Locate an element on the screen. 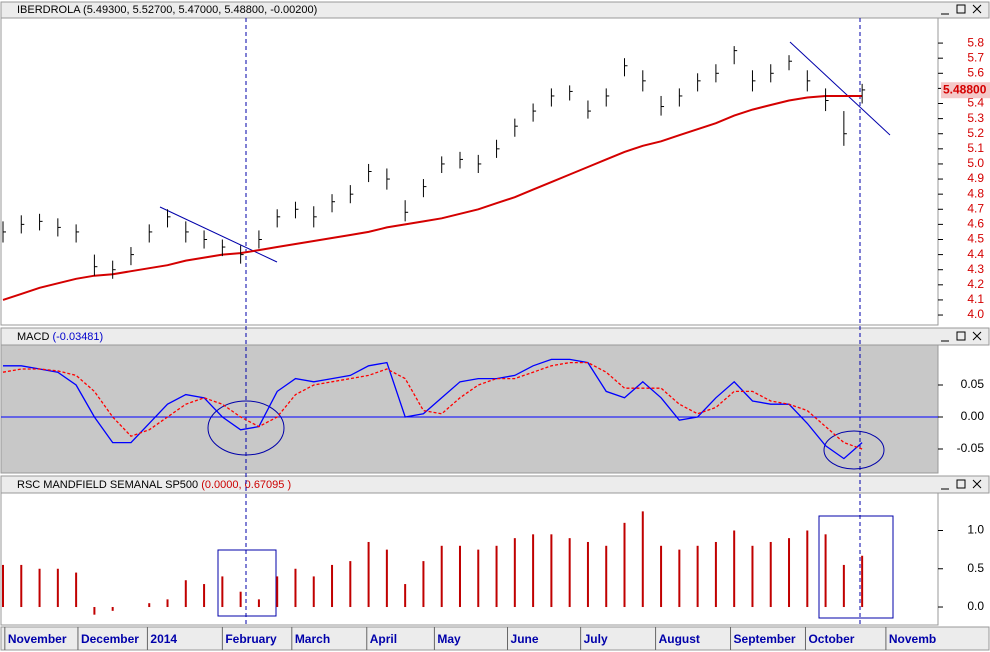  y-tick-label: 0.05 is located at coordinates (973, 384).